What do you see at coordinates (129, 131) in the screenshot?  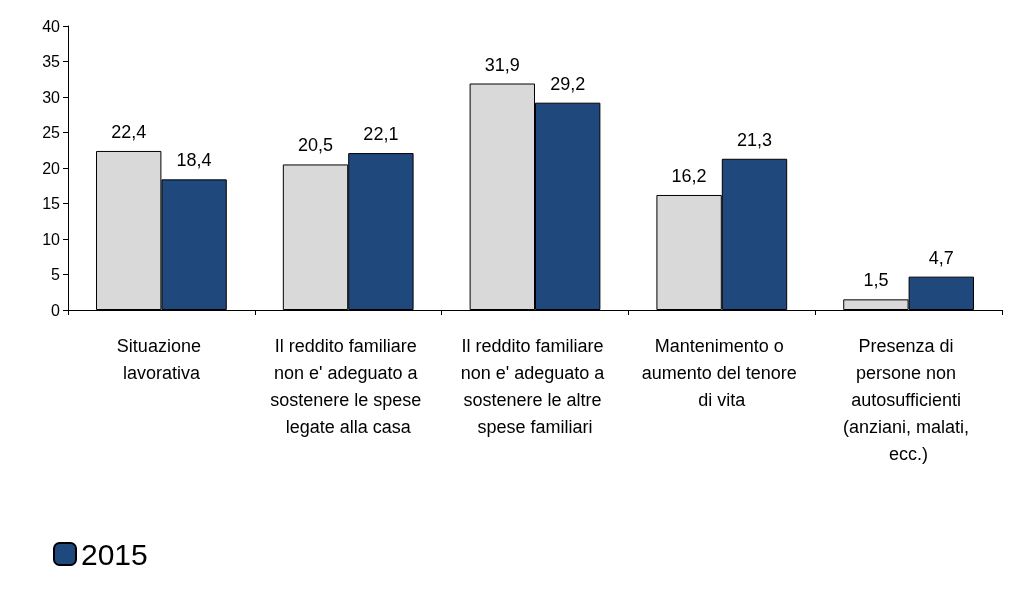 I see `data-label: 22,4` at bounding box center [129, 131].